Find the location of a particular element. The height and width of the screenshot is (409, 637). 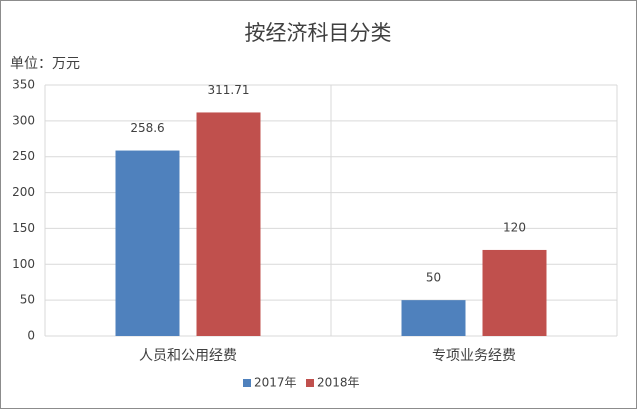

x-tick-label: 人员和公用经费 is located at coordinates (188, 356).